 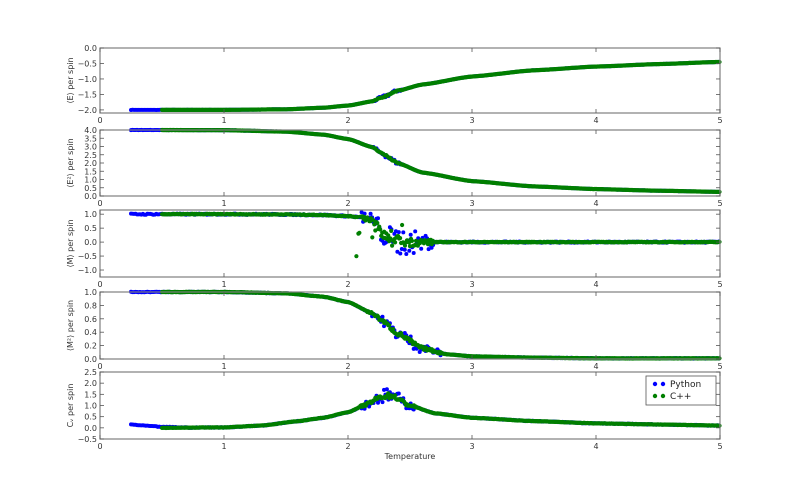 I want to click on y-tick-label: 0.6, so click(x=90, y=319).